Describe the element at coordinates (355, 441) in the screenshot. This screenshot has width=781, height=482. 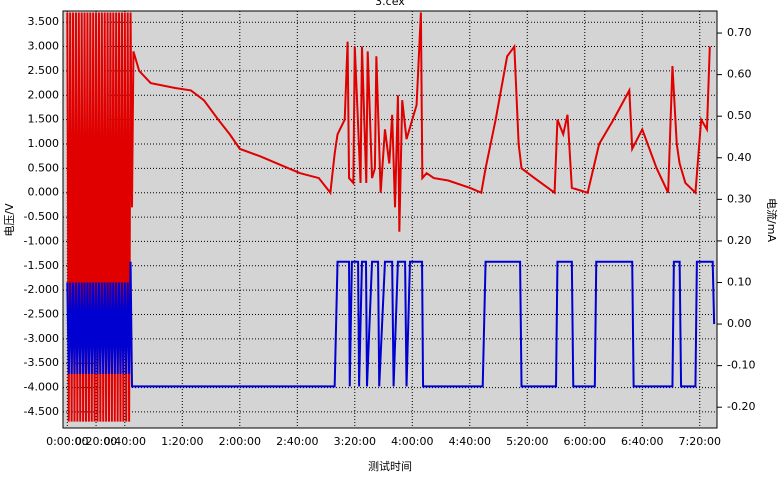
I see `x-tick-label: 3:20:00` at that location.